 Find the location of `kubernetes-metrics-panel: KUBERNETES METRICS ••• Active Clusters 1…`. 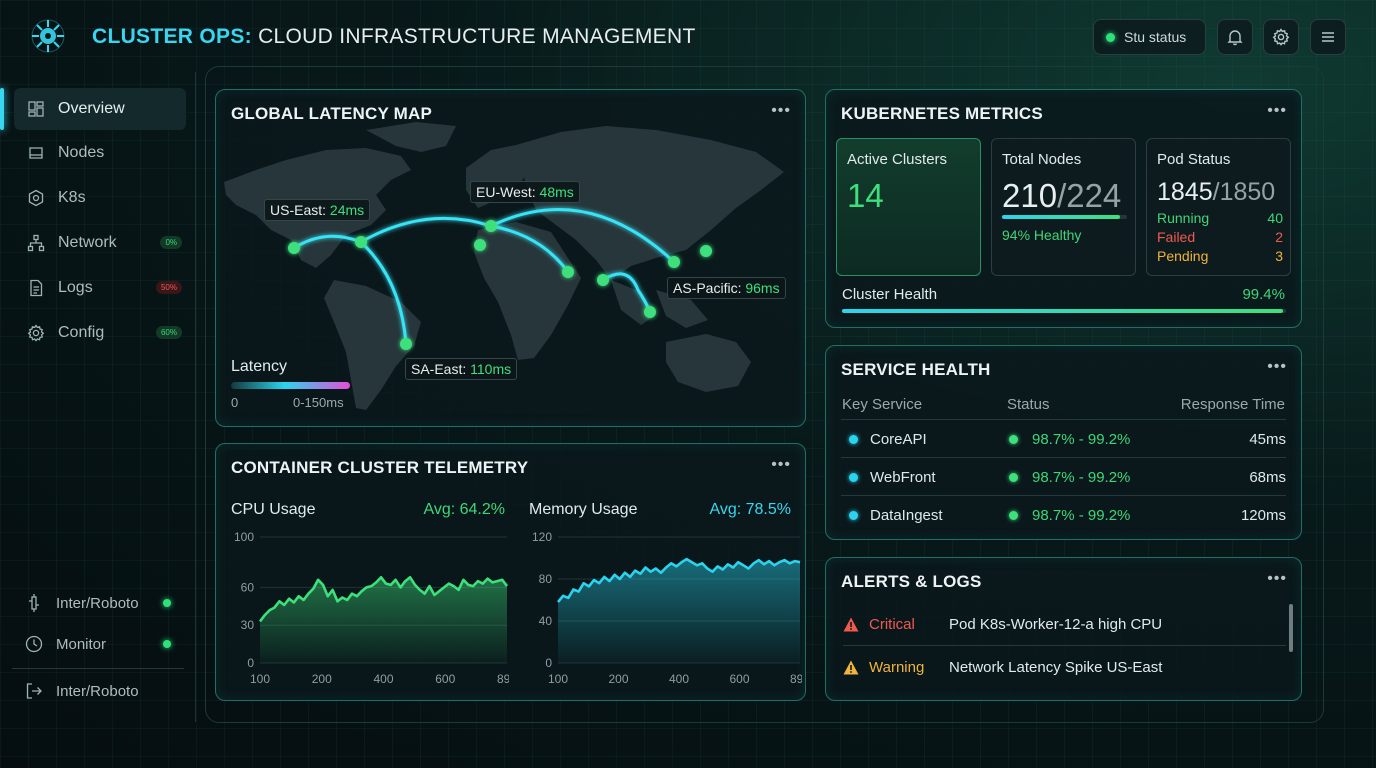

kubernetes-metrics-panel: KUBERNETES METRICS ••• Active Clusters 1… is located at coordinates (1063, 208).